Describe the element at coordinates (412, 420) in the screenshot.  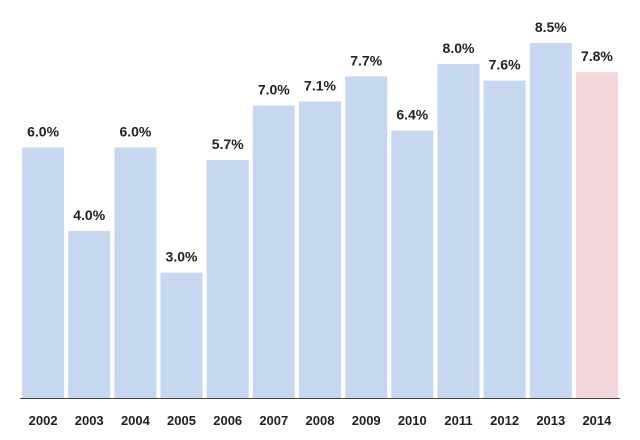
I see `x-tick-label-2010: 2010` at that location.